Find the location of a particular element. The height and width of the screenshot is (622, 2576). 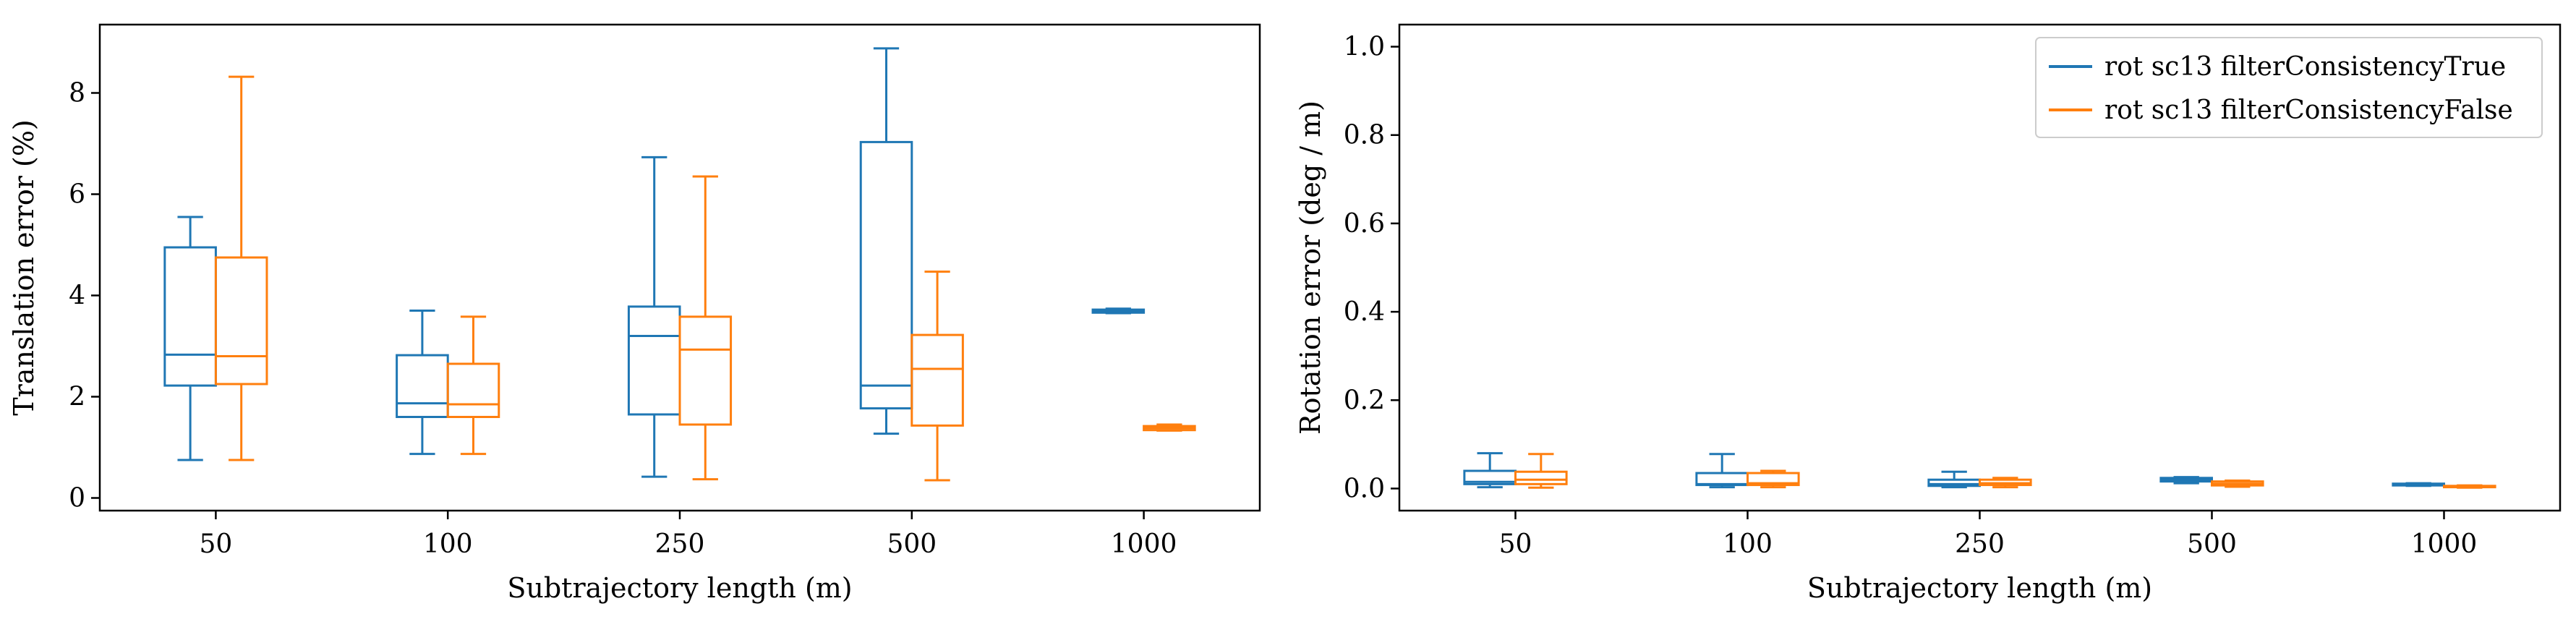

translation-y-tick-label: 2 is located at coordinates (77, 397).